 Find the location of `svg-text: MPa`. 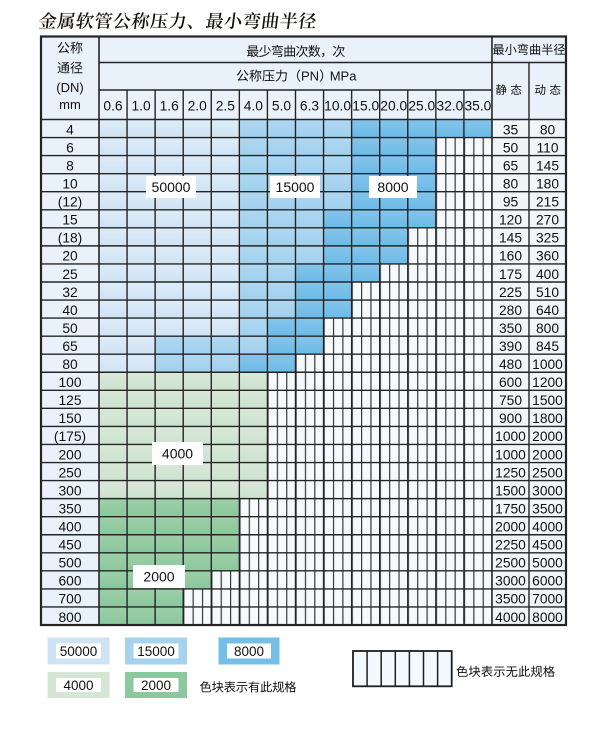

svg-text: MPa is located at coordinates (344, 76).